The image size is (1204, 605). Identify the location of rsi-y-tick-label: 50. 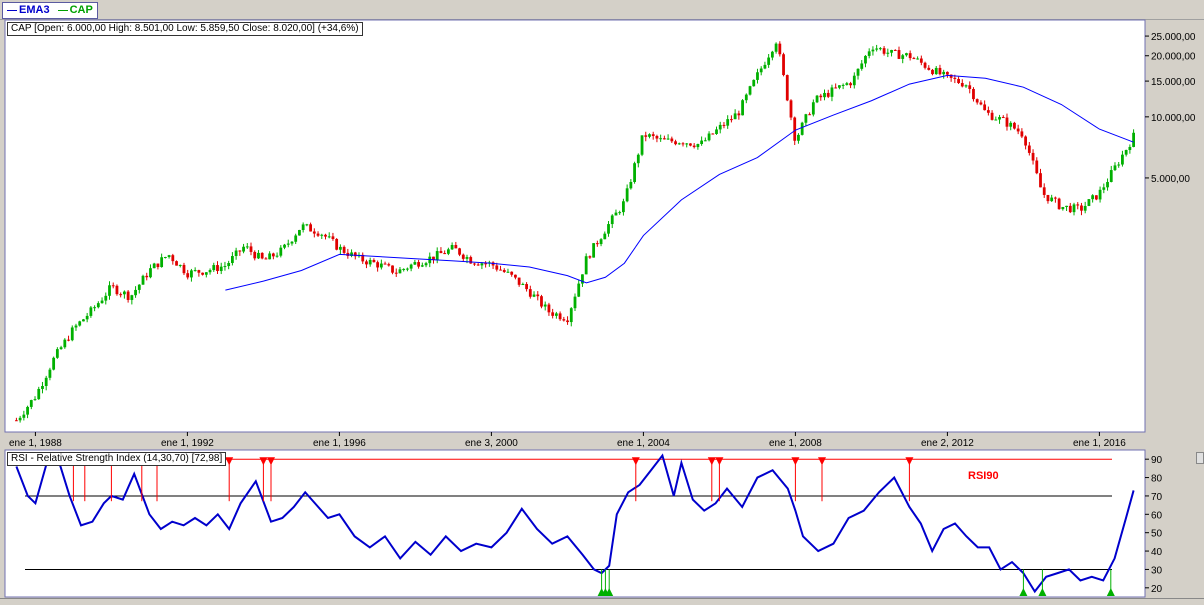
(1157, 534).